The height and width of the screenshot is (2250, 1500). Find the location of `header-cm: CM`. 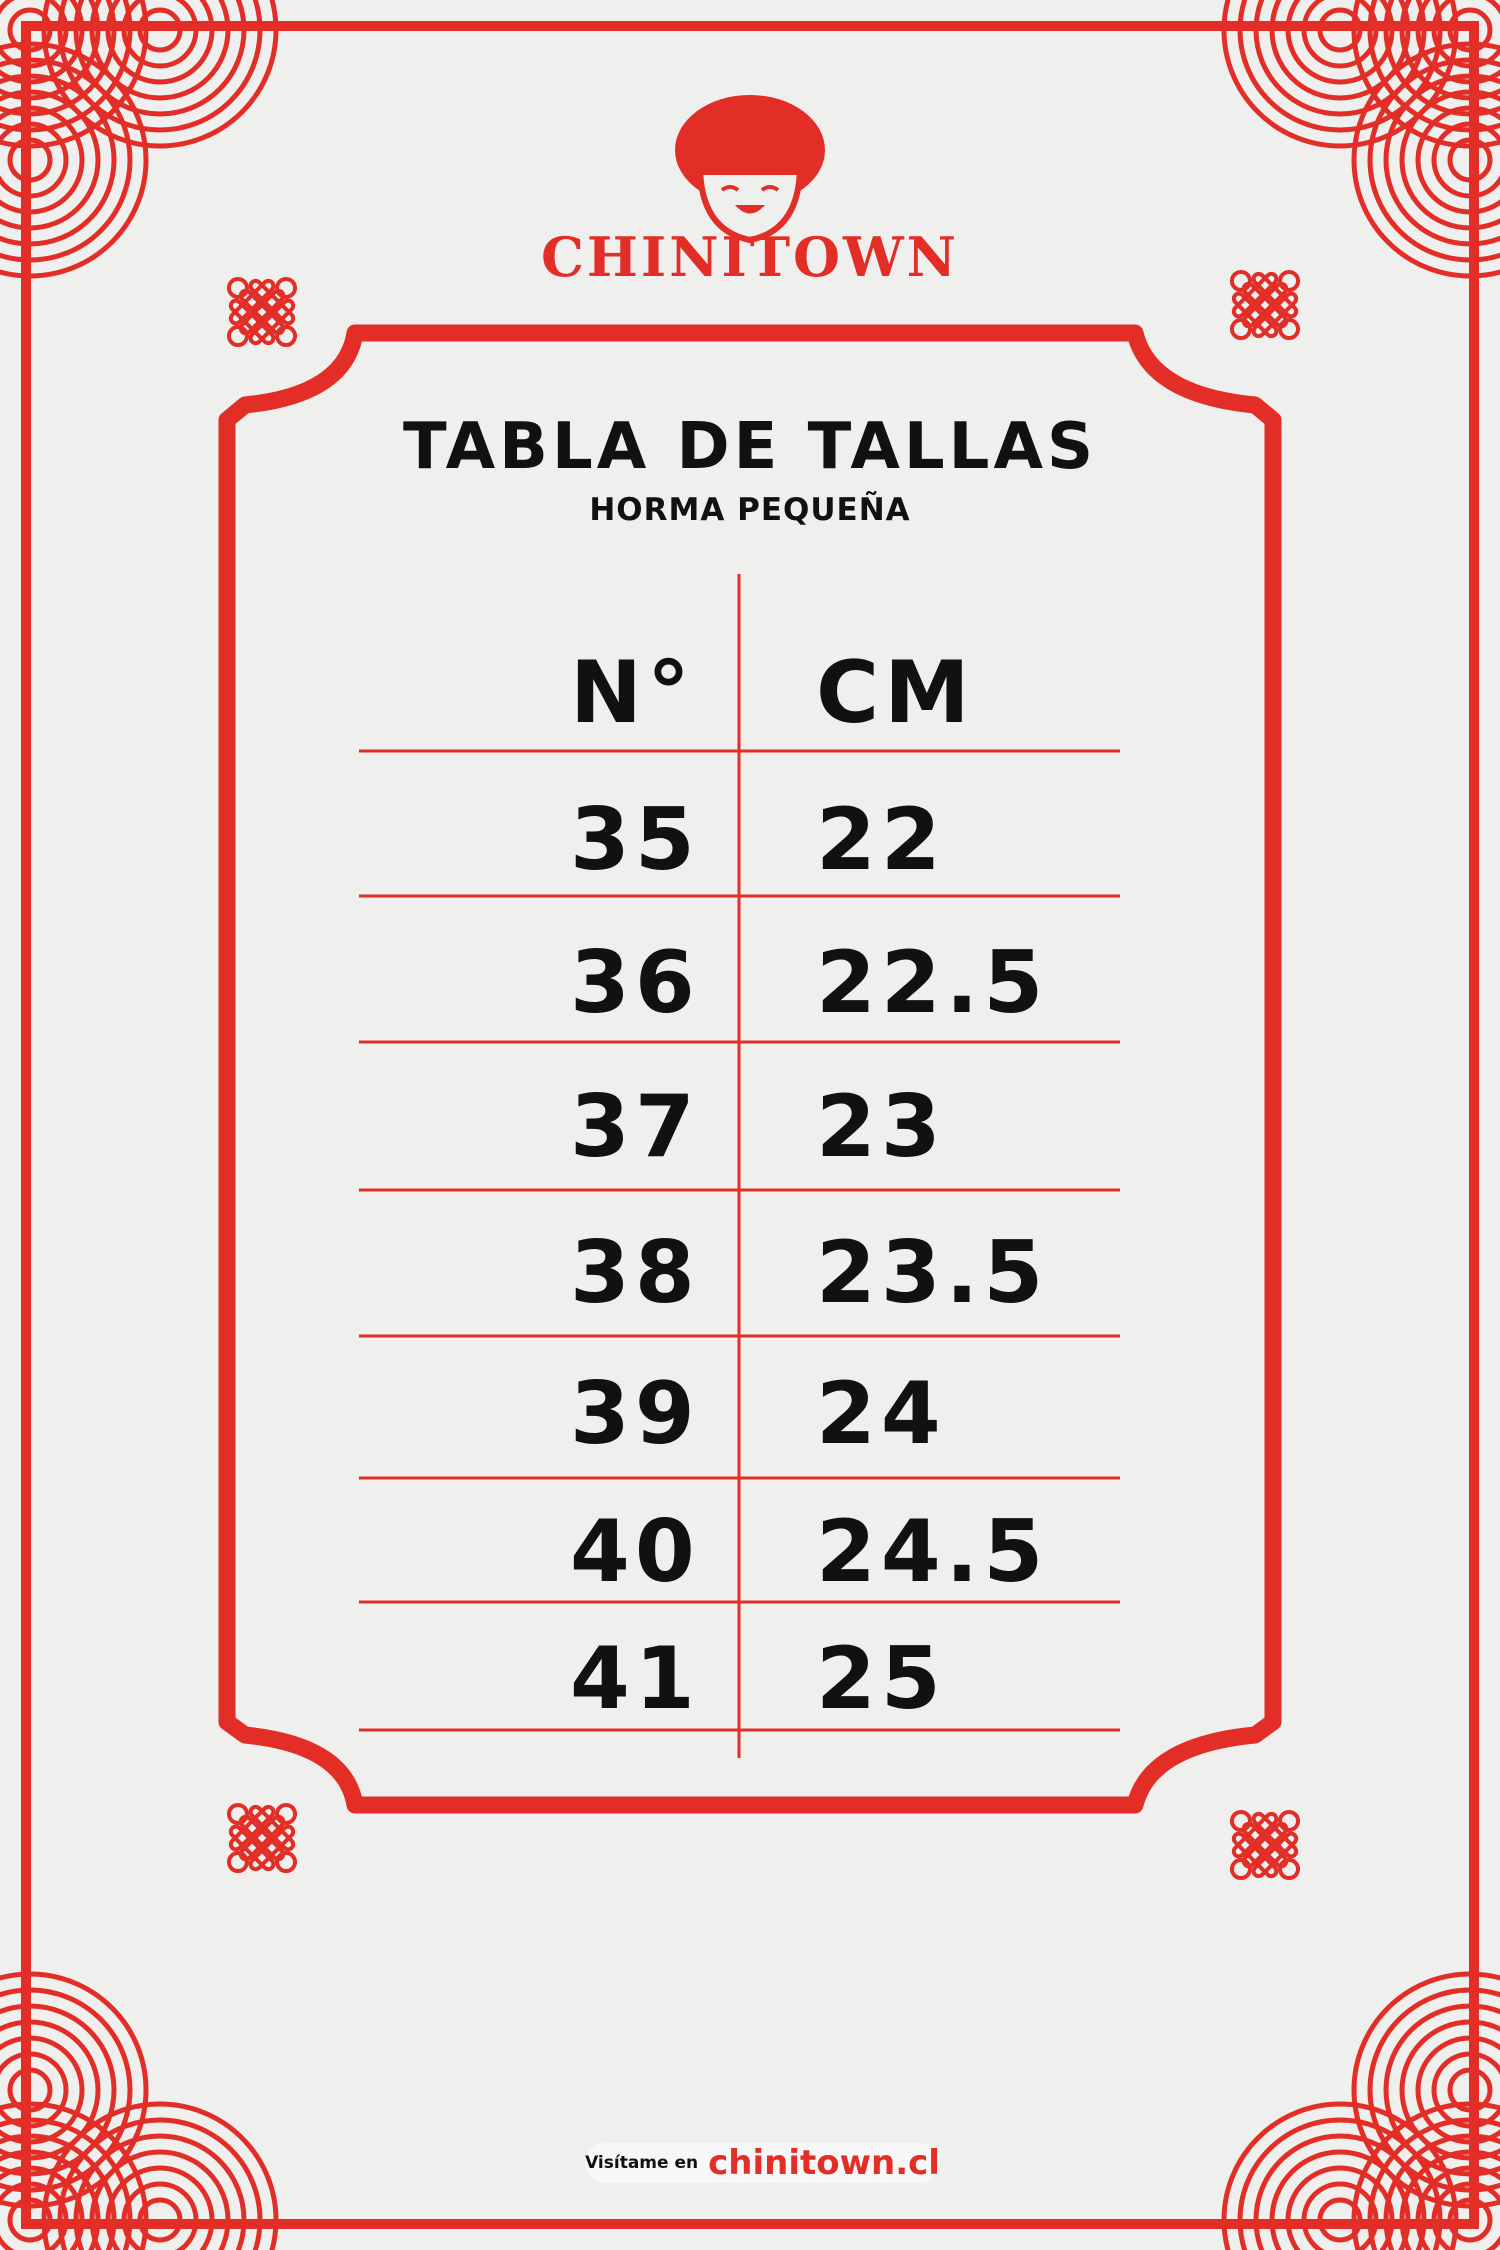

header-cm: CM is located at coordinates (895, 693).